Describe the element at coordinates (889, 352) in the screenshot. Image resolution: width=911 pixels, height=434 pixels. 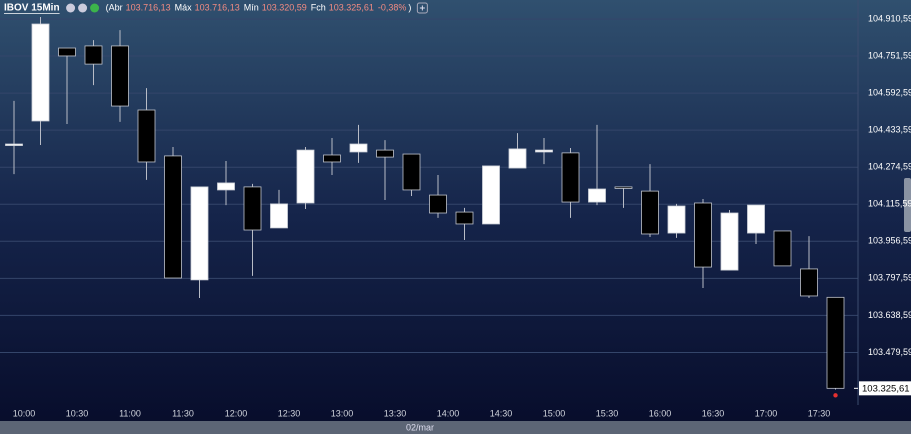
I see `y-tick-label: 103.479,59` at that location.